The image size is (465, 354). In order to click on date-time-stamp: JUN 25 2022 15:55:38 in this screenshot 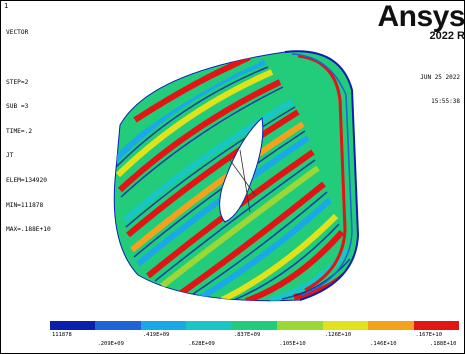, I will do `click(440, 86)`.